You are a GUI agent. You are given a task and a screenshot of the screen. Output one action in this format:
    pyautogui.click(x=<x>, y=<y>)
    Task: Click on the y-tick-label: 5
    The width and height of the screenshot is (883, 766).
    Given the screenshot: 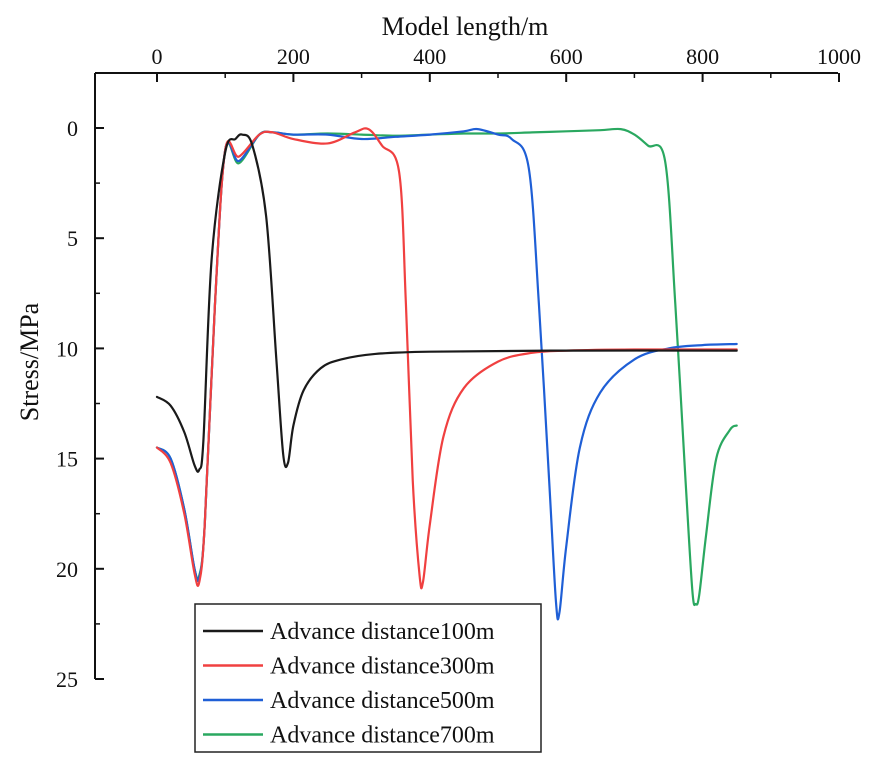 What is the action you would take?
    pyautogui.click(x=72, y=238)
    